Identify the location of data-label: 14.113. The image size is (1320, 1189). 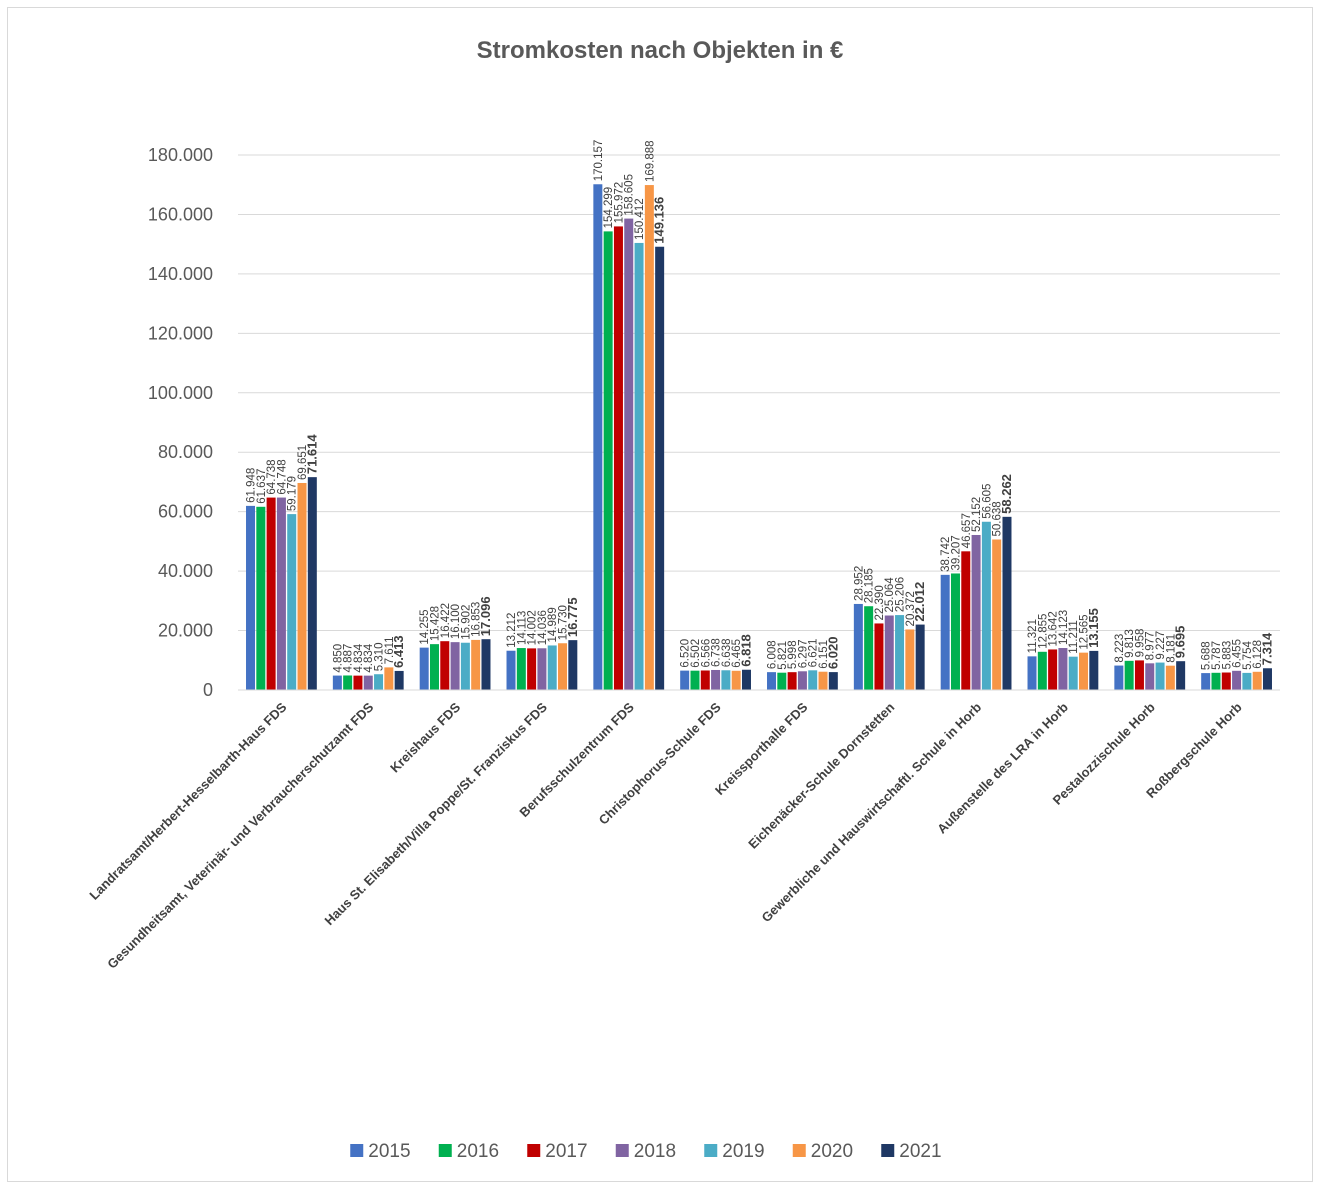
(522, 628).